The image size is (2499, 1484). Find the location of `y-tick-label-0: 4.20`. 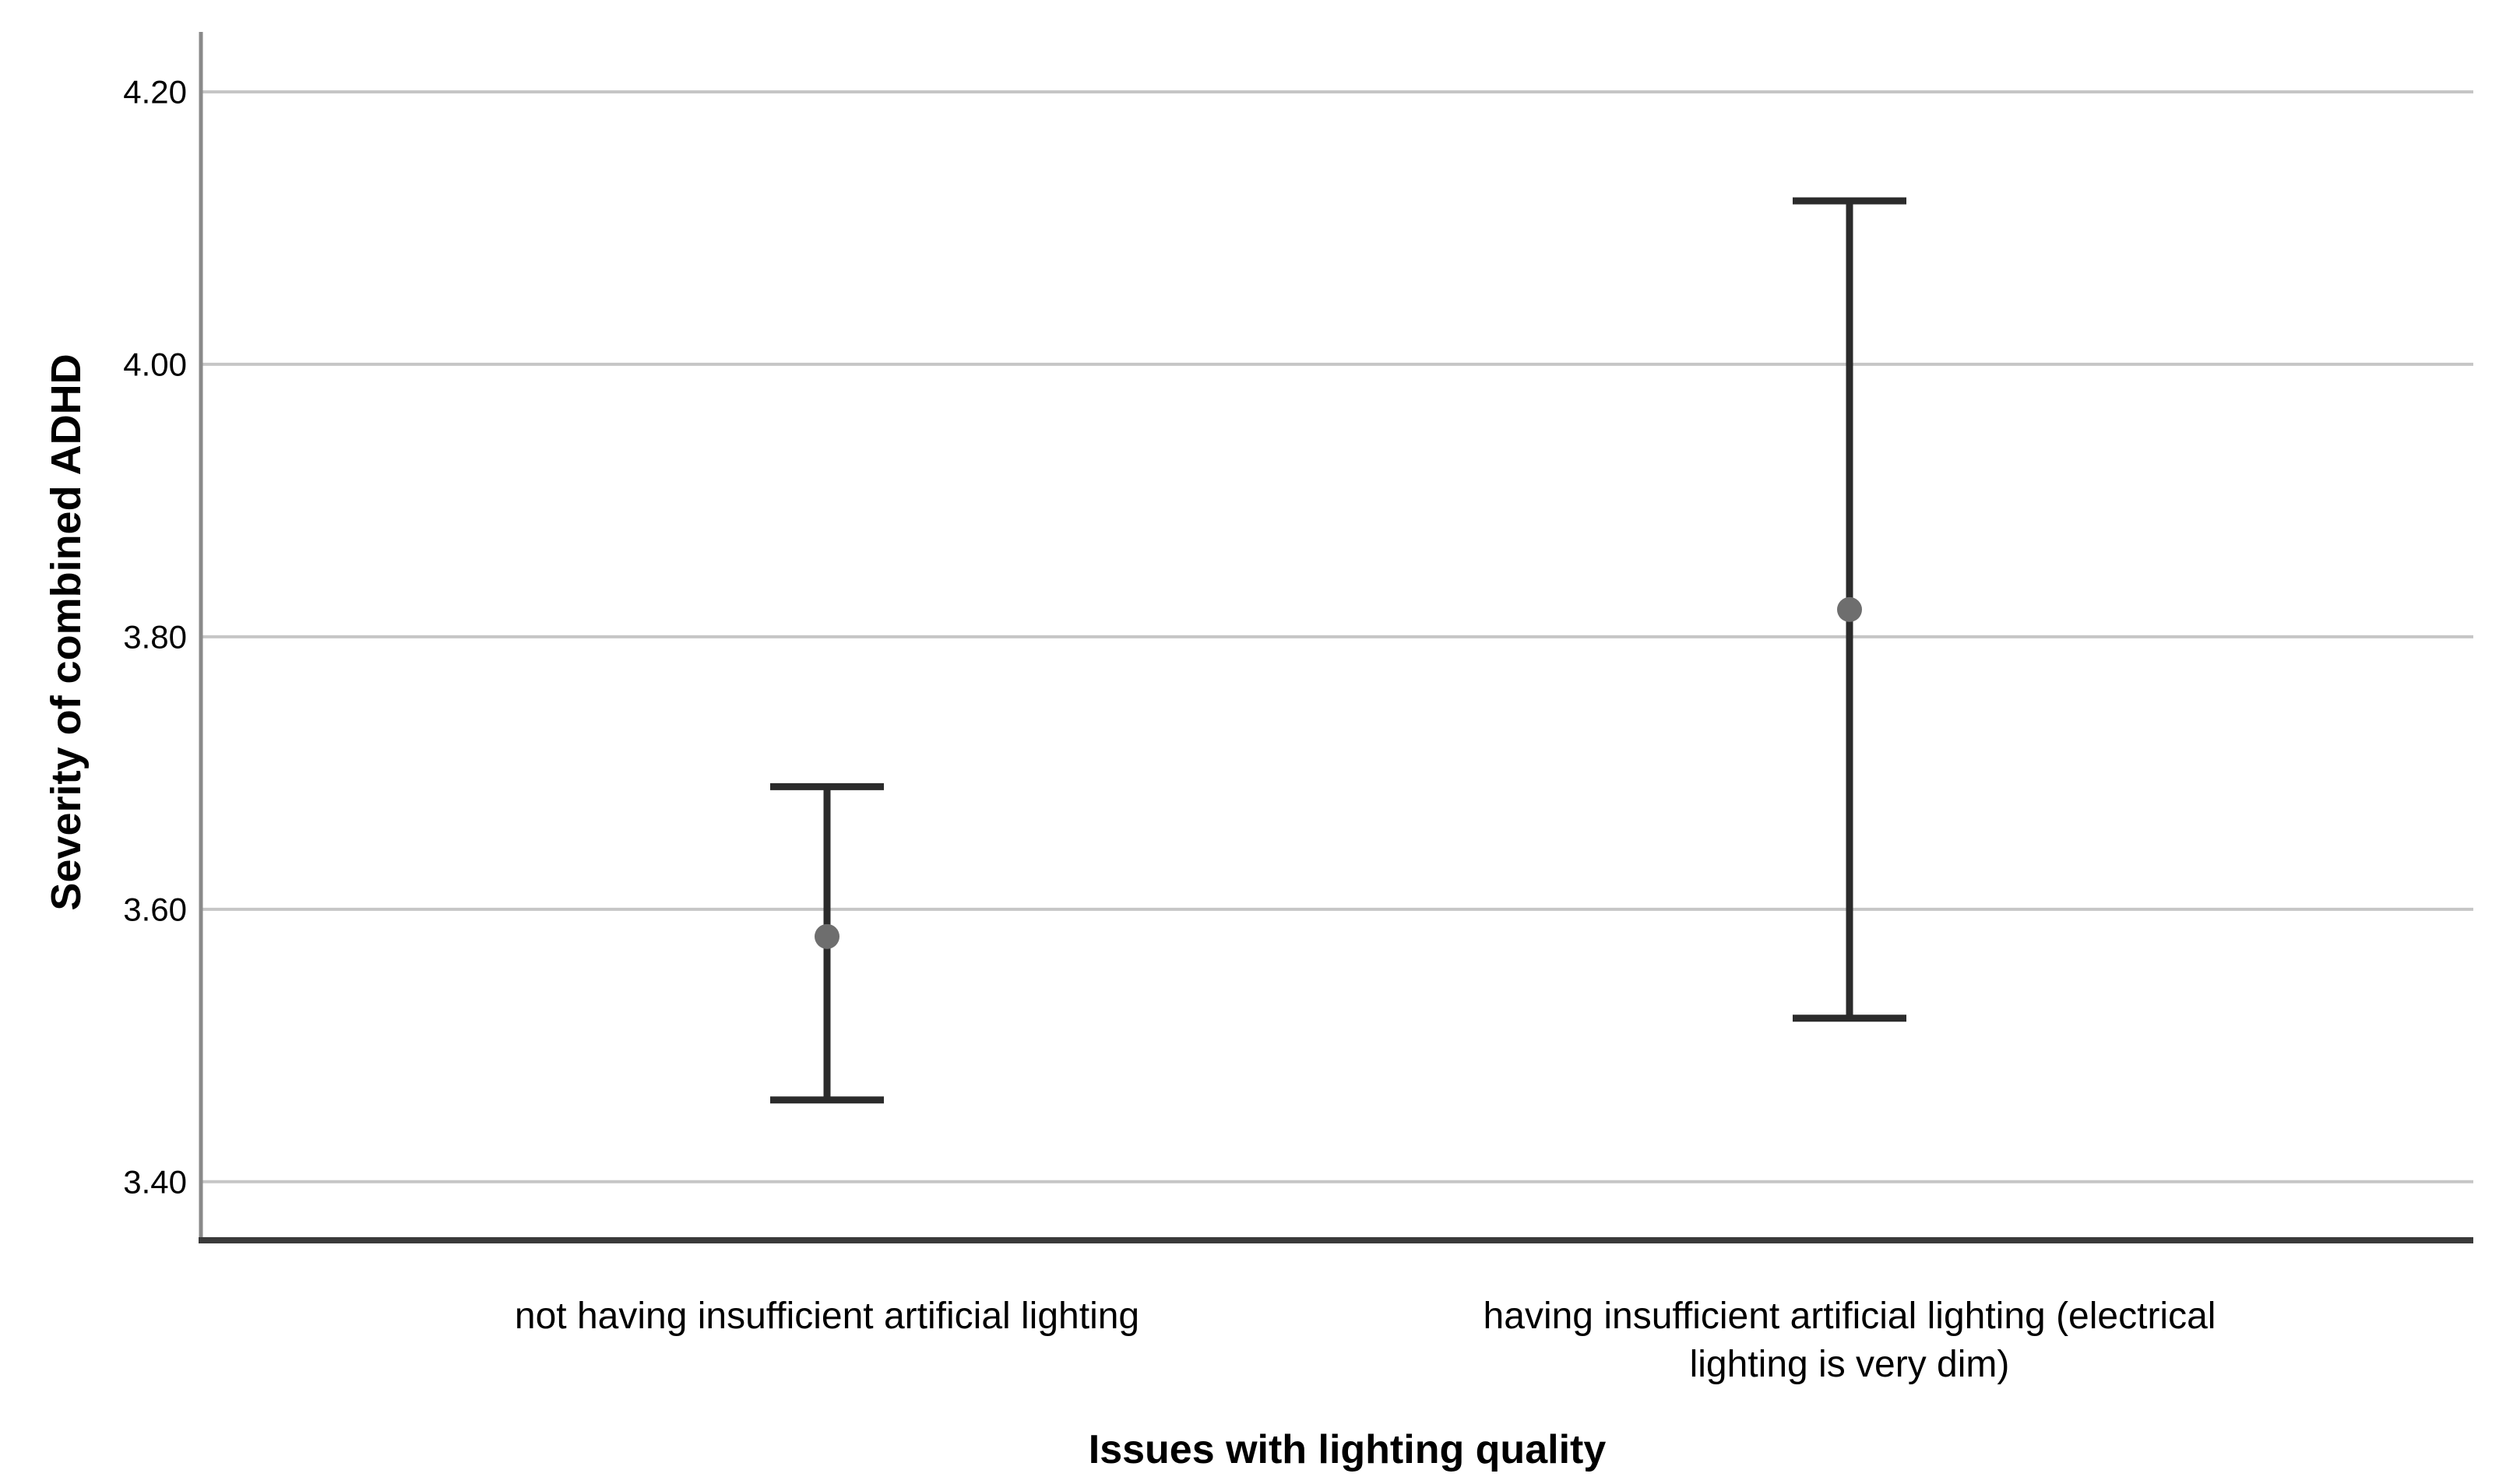

y-tick-label-0: 4.20 is located at coordinates (155, 91).